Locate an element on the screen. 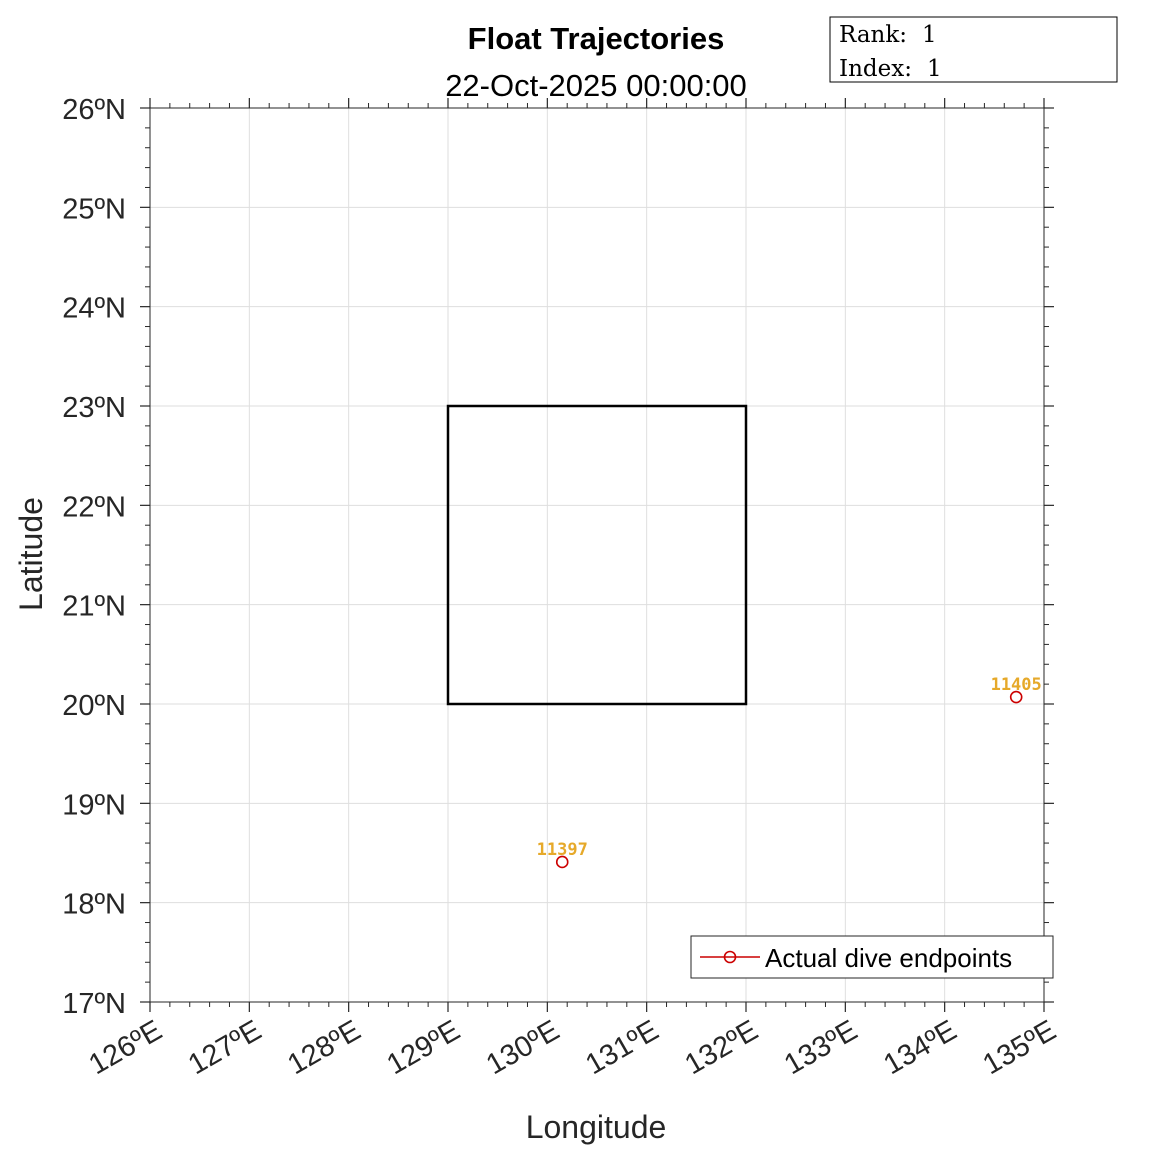  x-axis-label: Longitude is located at coordinates (596, 1127).